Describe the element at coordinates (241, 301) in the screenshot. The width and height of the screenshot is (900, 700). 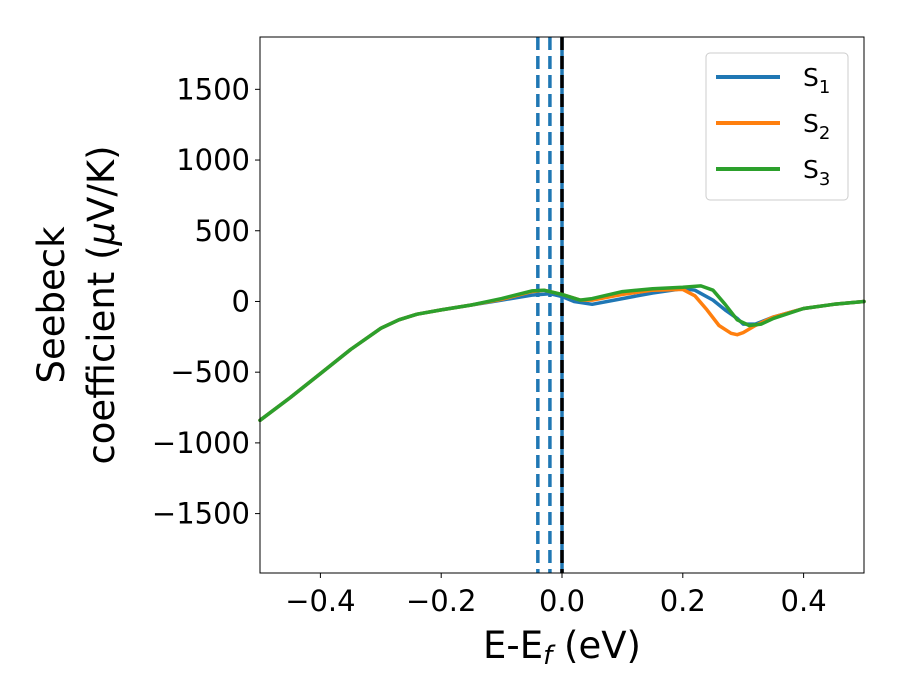
I see `y-tick-label: 0` at that location.